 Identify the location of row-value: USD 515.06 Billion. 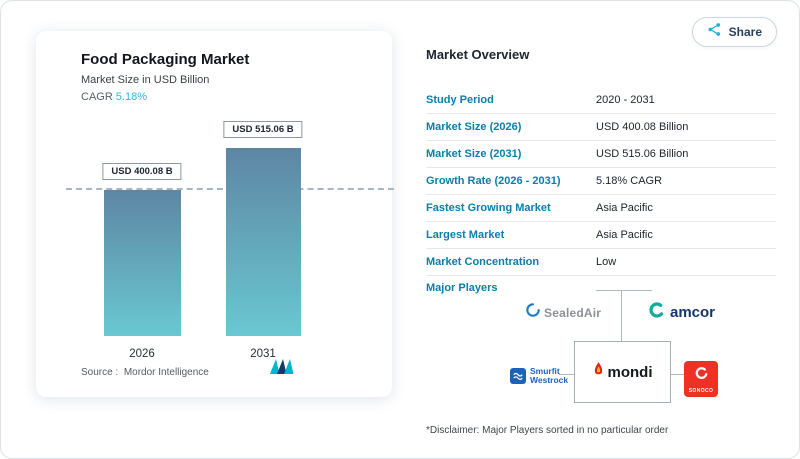
(642, 154).